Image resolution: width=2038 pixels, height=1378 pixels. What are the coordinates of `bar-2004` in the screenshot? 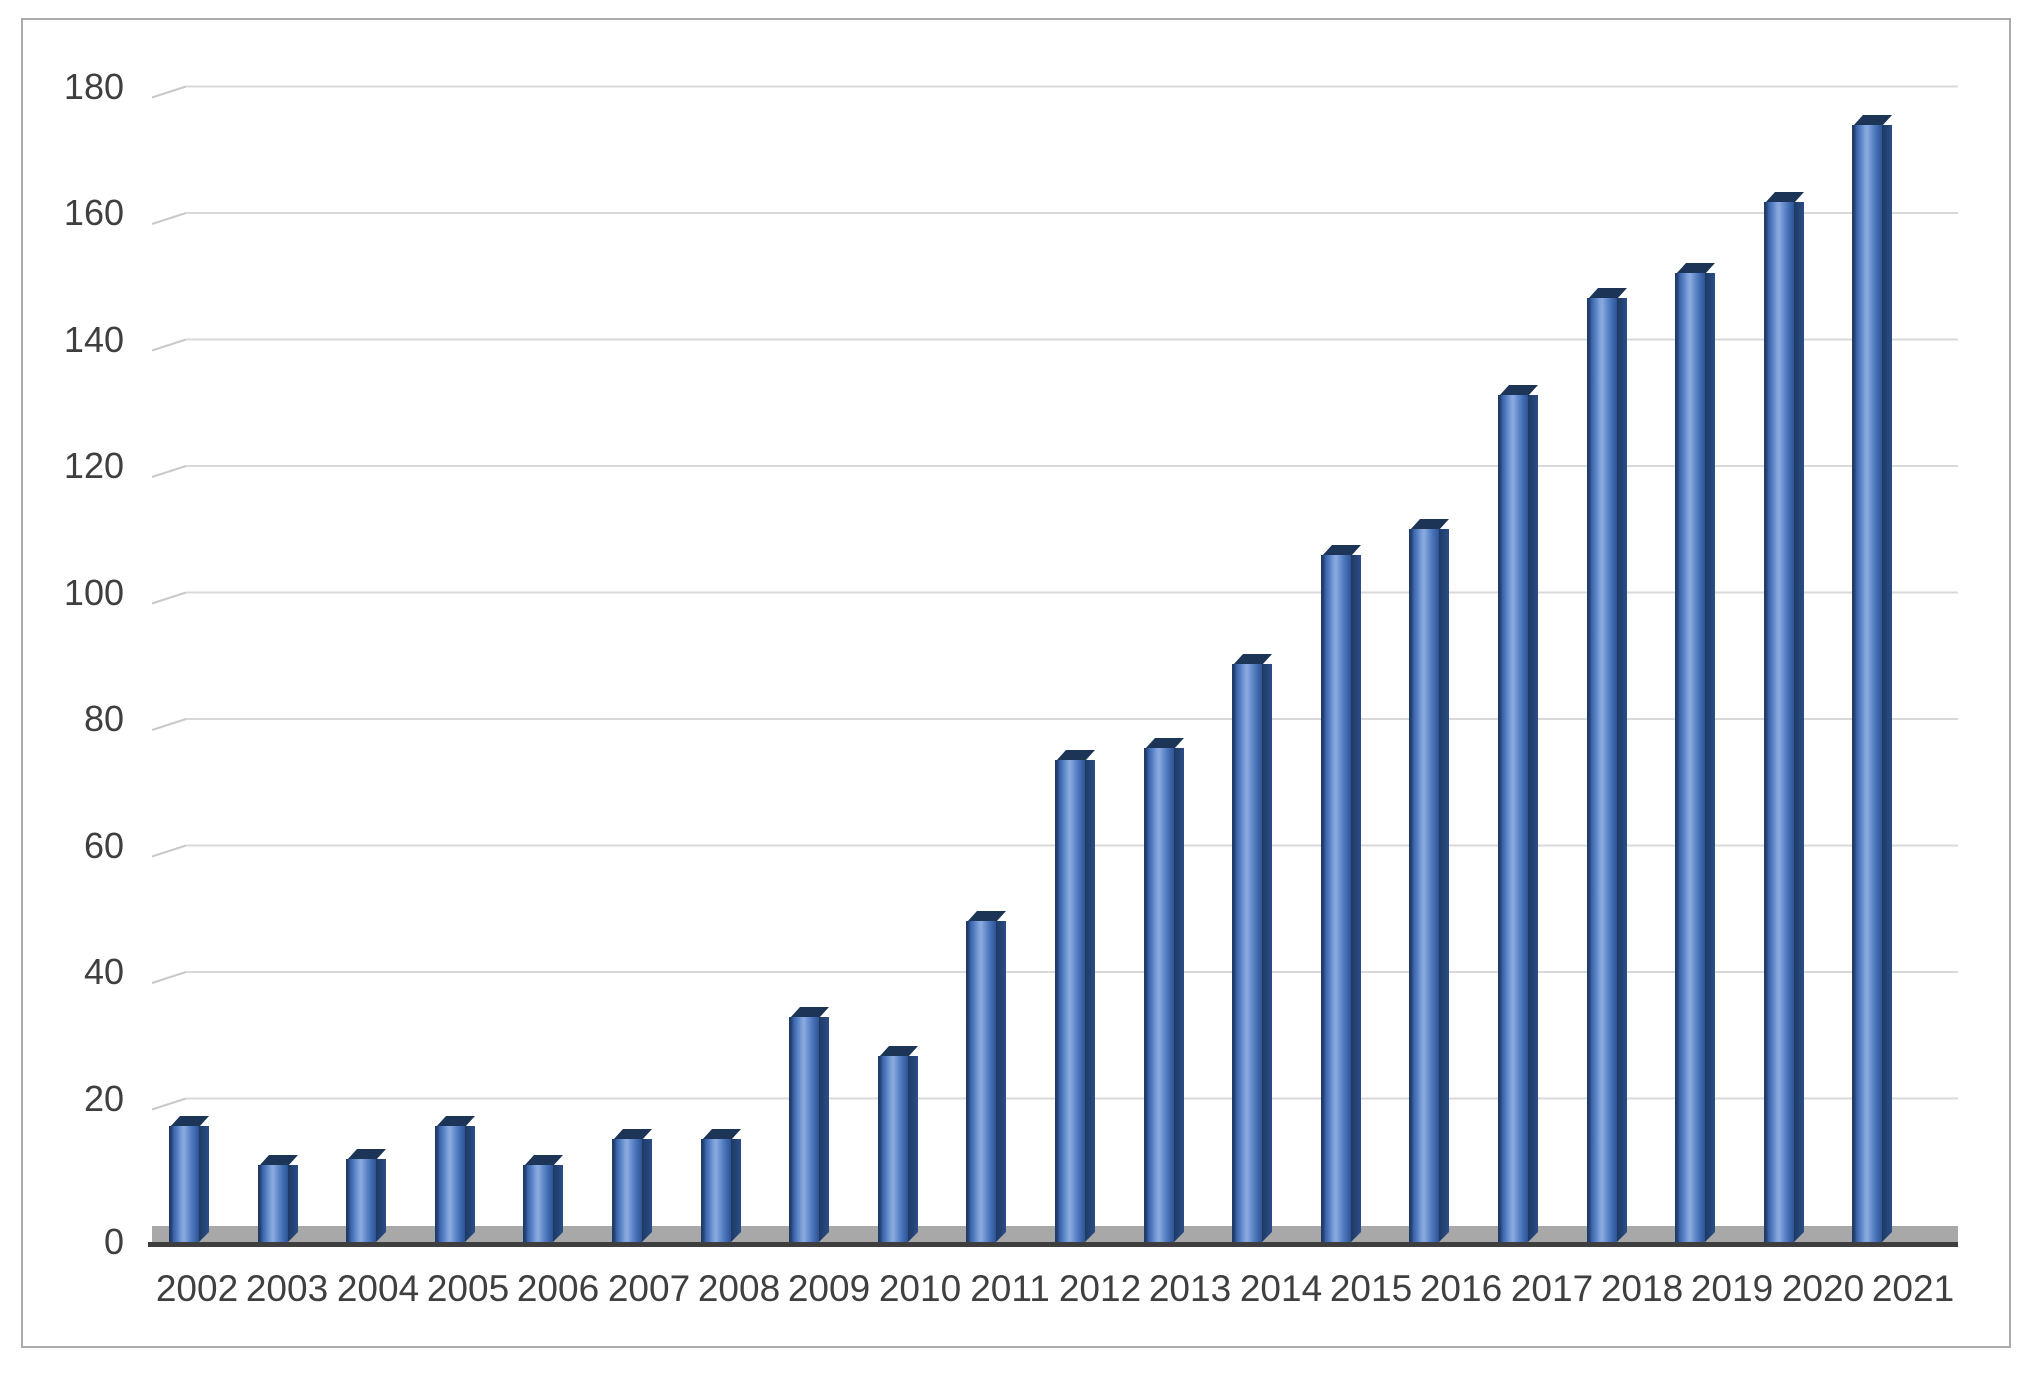 It's located at (366, 1195).